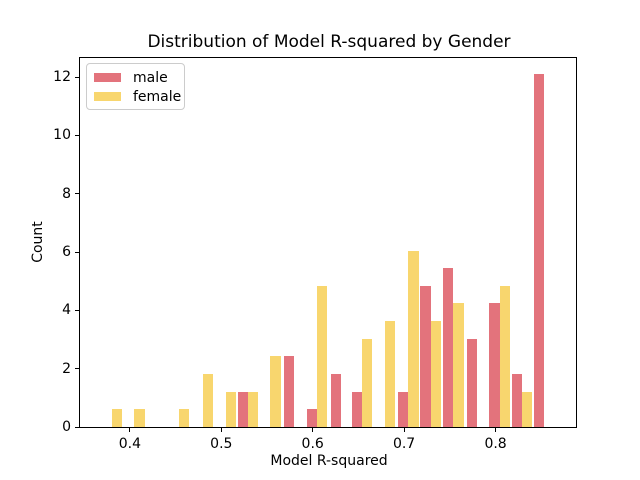 Image resolution: width=640 pixels, height=480 pixels. I want to click on y-tick-label: 10, so click(62, 135).